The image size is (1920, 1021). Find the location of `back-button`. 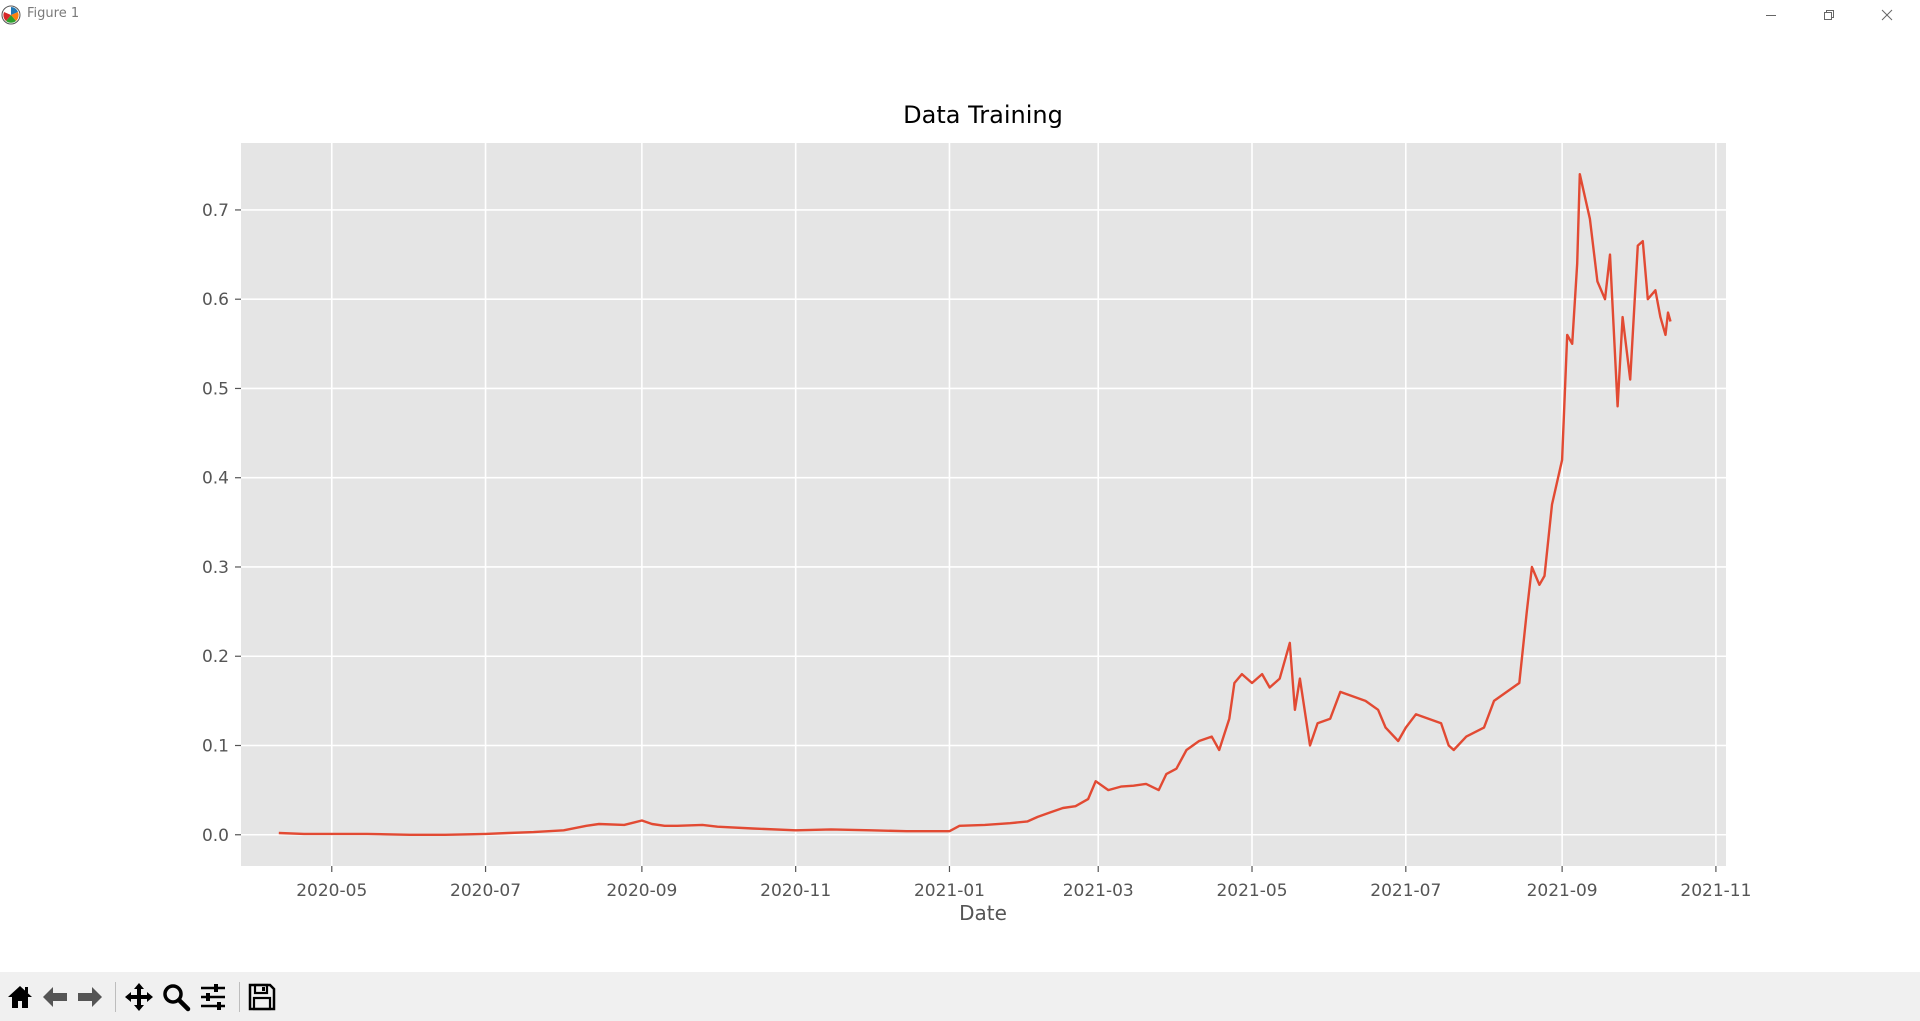

back-button is located at coordinates (55, 997).